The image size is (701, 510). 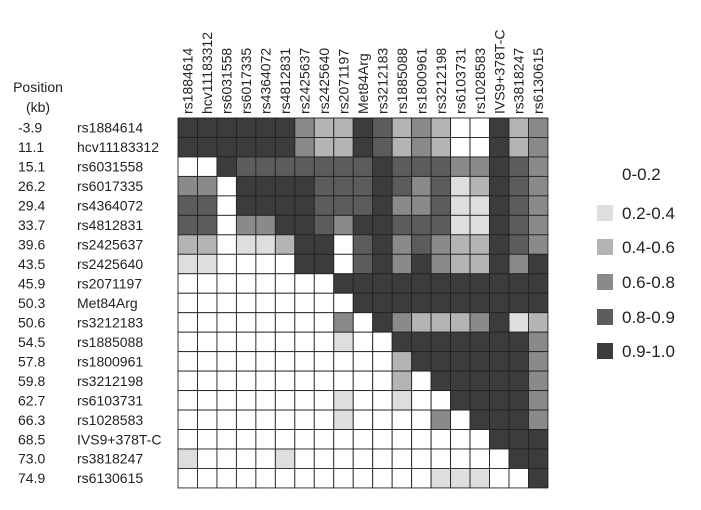 What do you see at coordinates (110, 400) in the screenshot?
I see `row-snp-label: rs6103731` at bounding box center [110, 400].